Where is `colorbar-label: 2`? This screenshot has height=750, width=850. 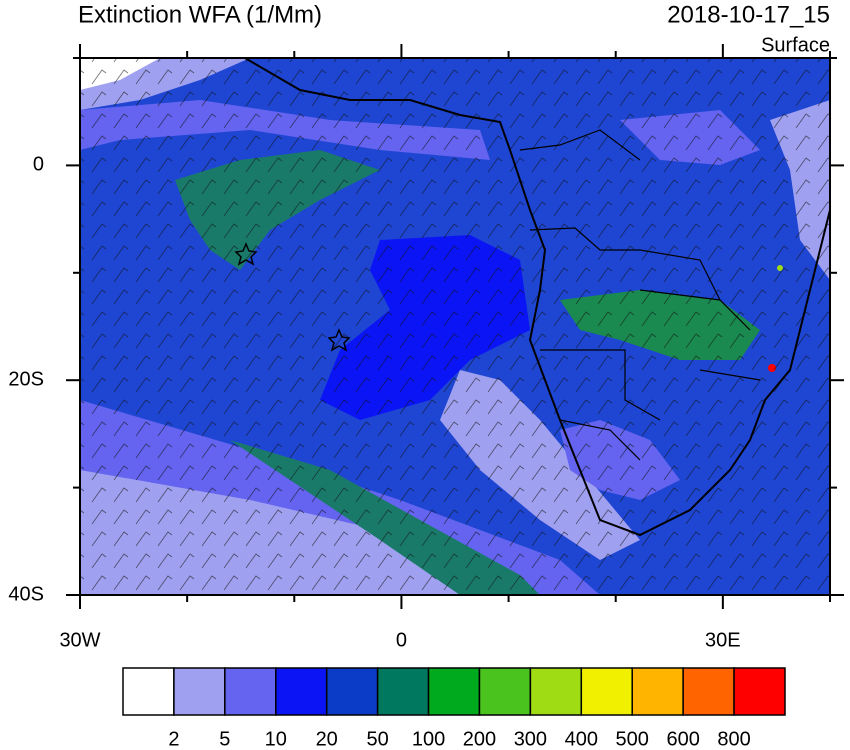 colorbar-label: 2 is located at coordinates (173, 739).